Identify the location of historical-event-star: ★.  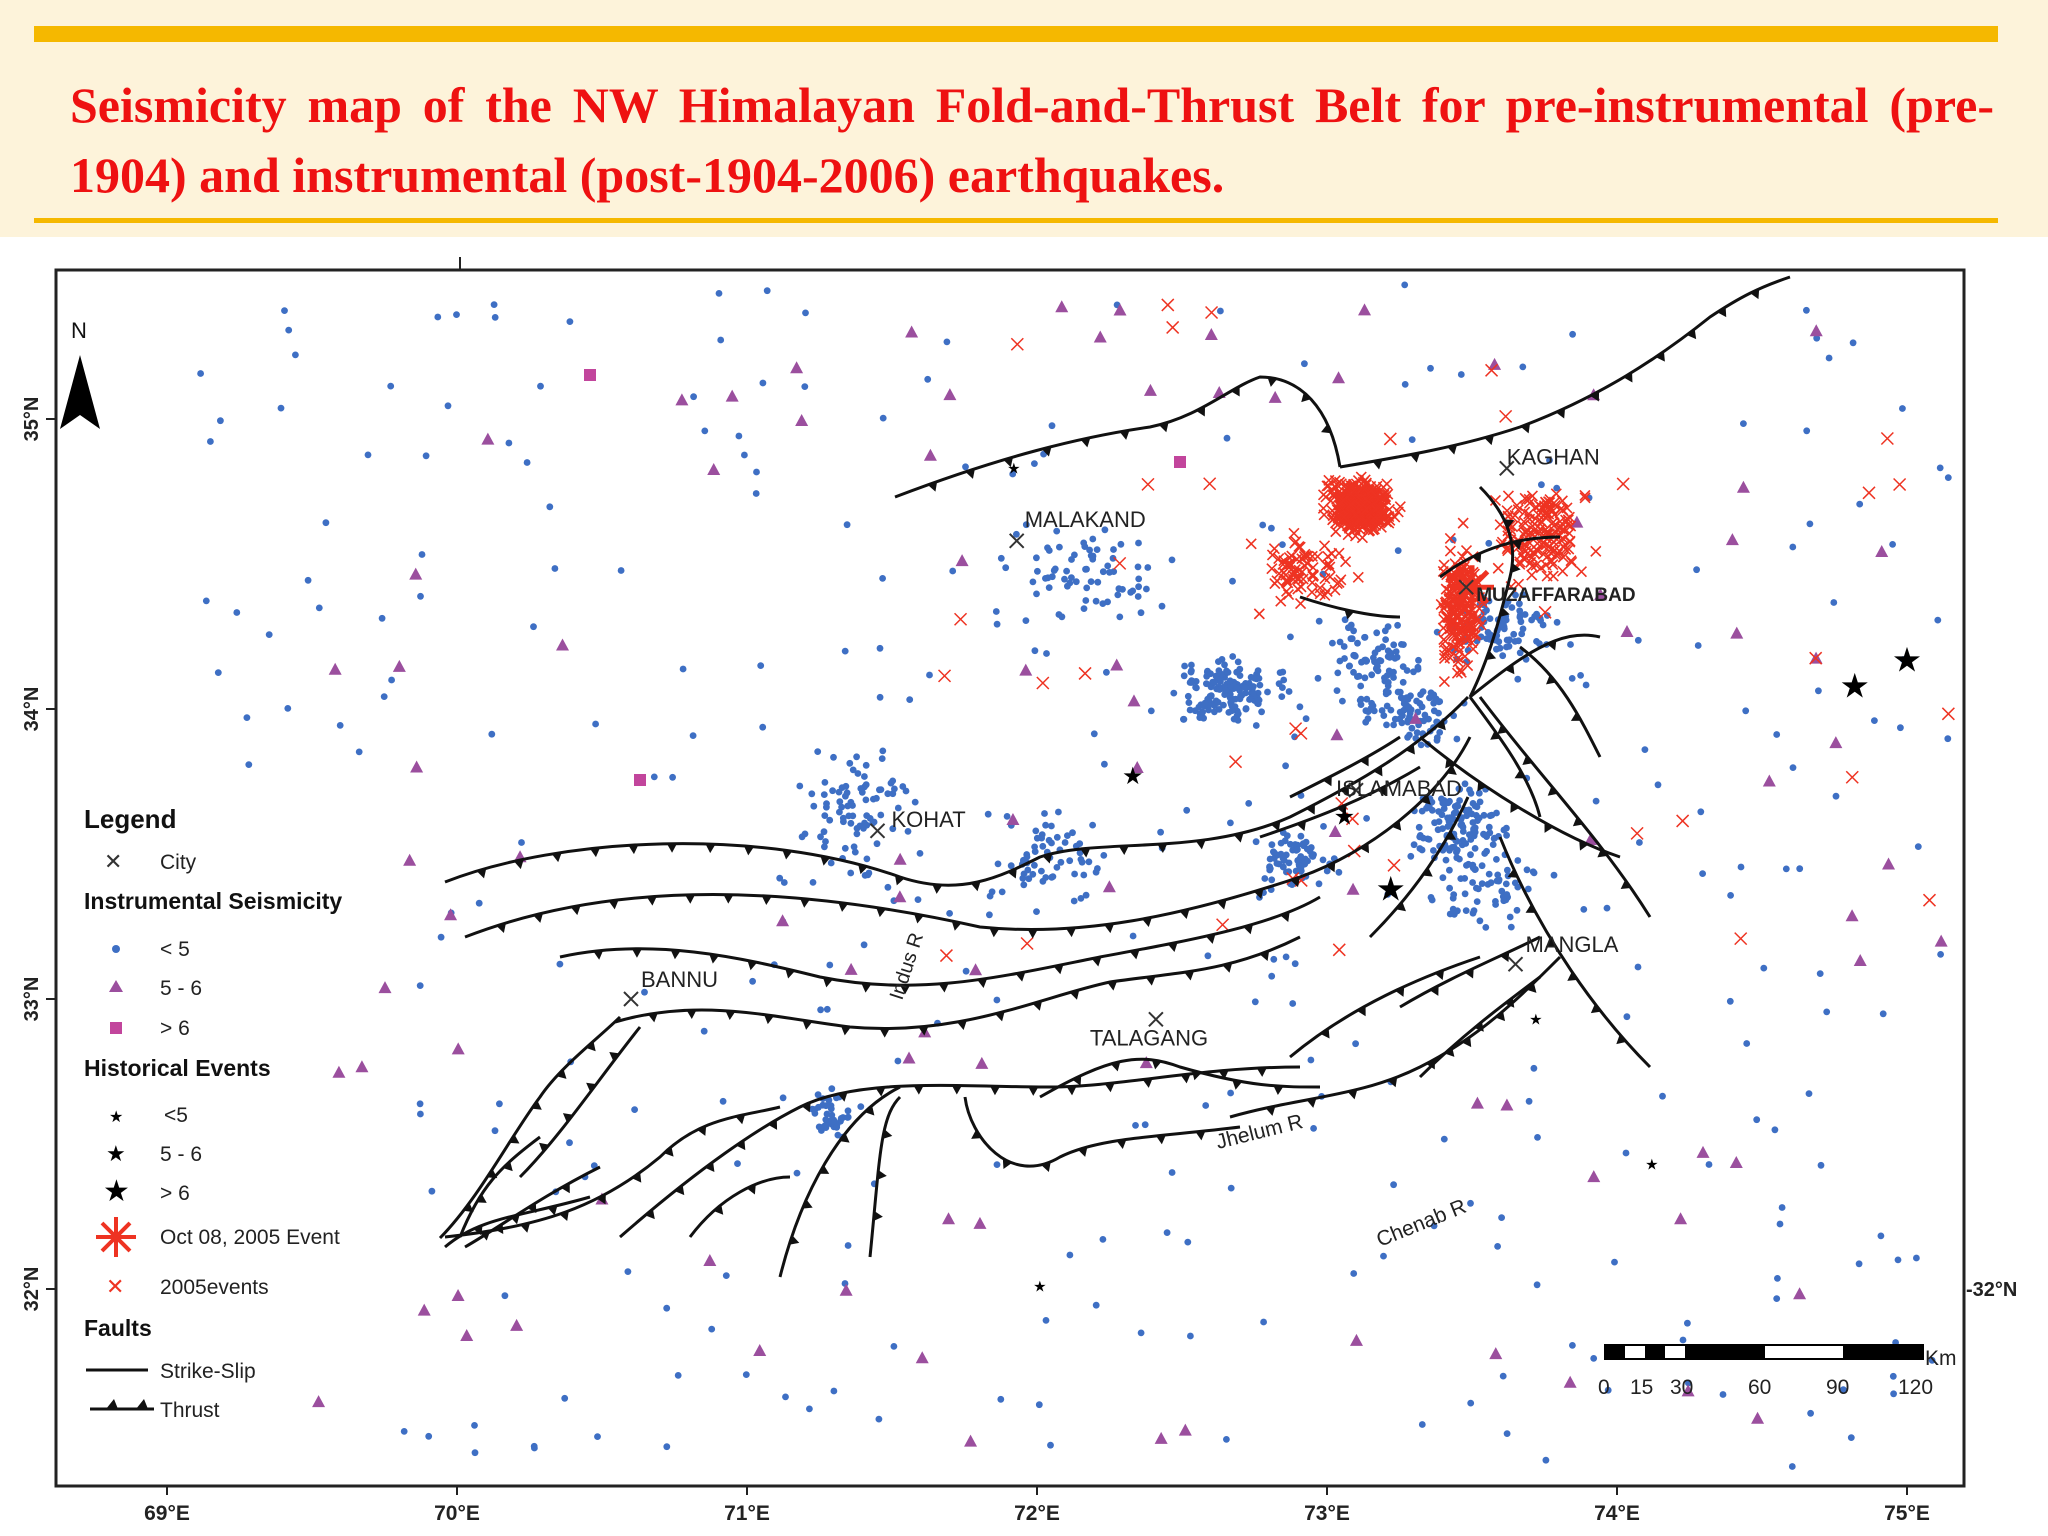
(1651, 1165).